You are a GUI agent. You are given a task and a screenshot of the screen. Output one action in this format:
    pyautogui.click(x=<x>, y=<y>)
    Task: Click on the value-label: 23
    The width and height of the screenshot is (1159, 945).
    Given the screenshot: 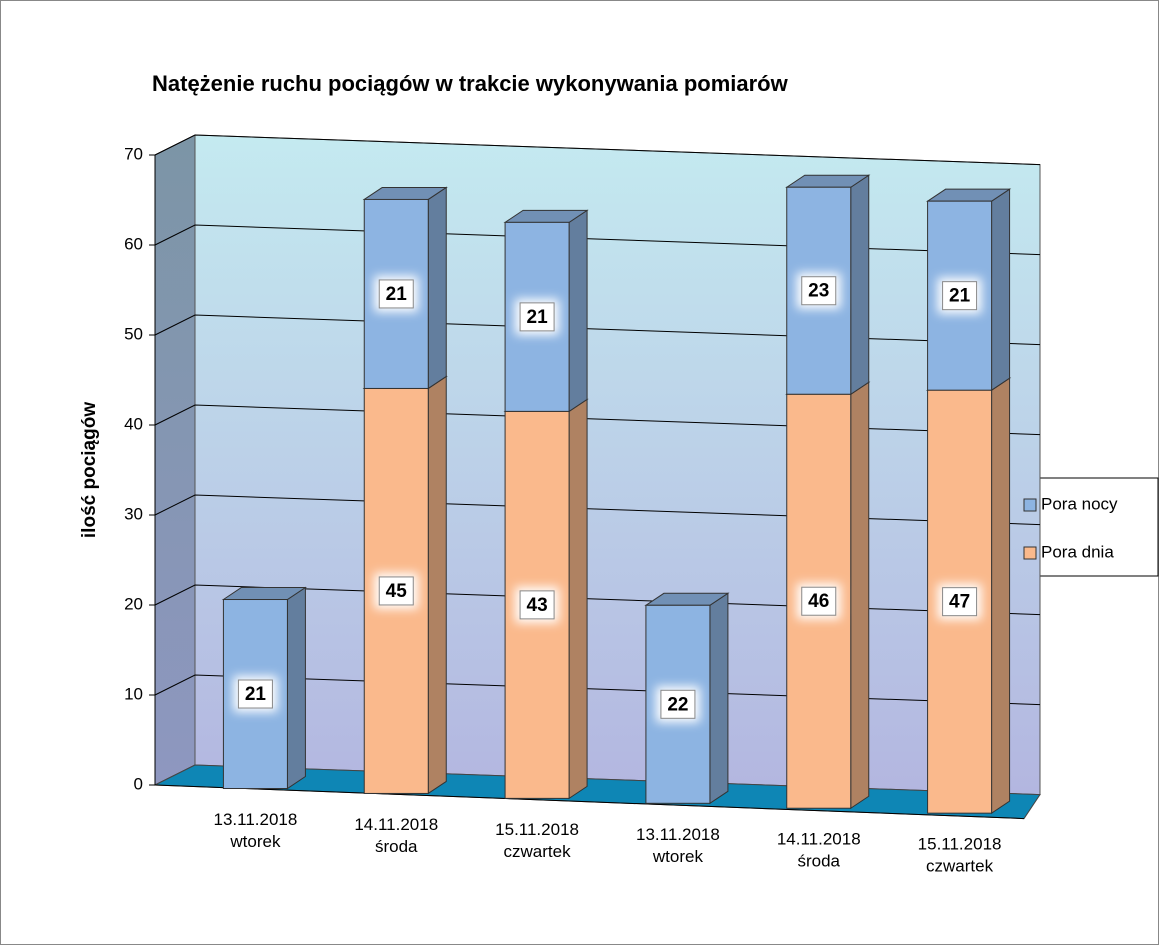 What is the action you would take?
    pyautogui.click(x=818, y=291)
    